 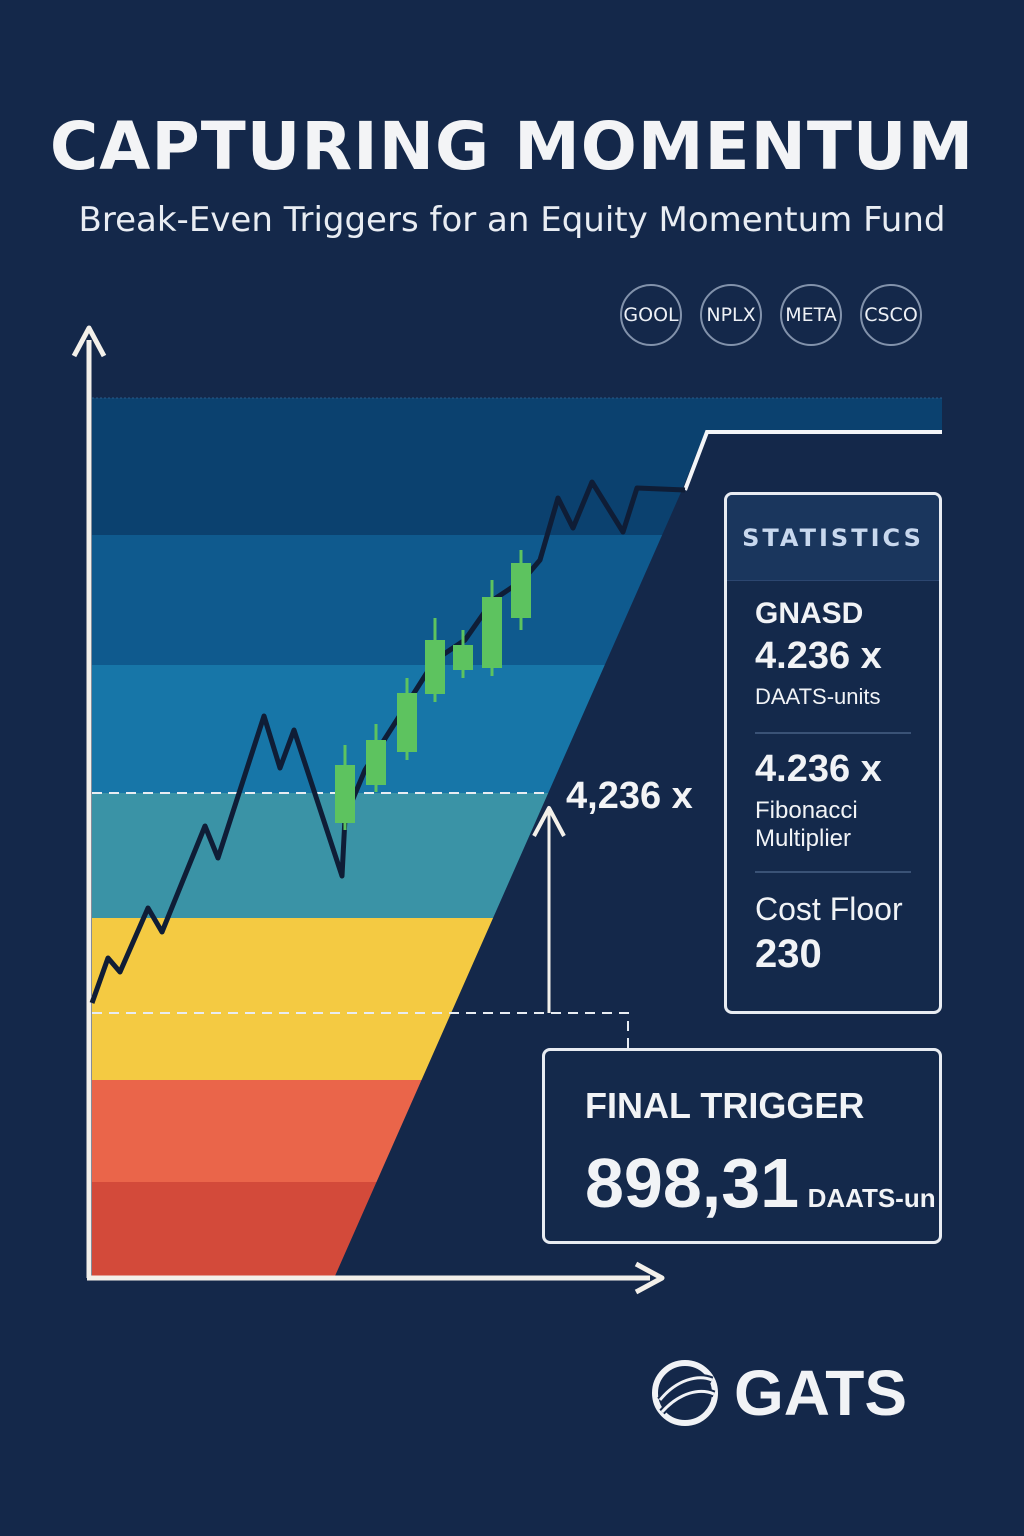 I want to click on final-trigger-value: 898,31, so click(x=692, y=1183).